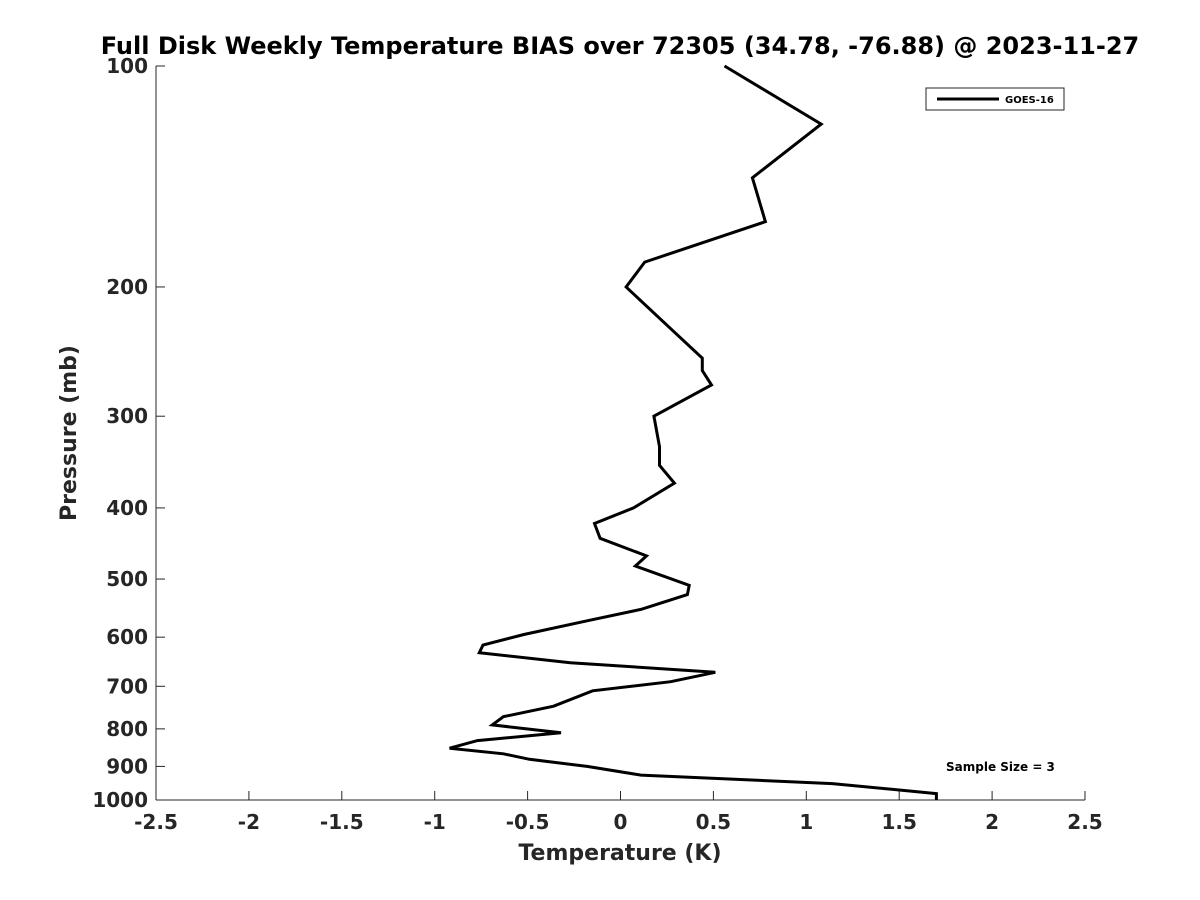  I want to click on y-tick-label: 300, so click(127, 416).